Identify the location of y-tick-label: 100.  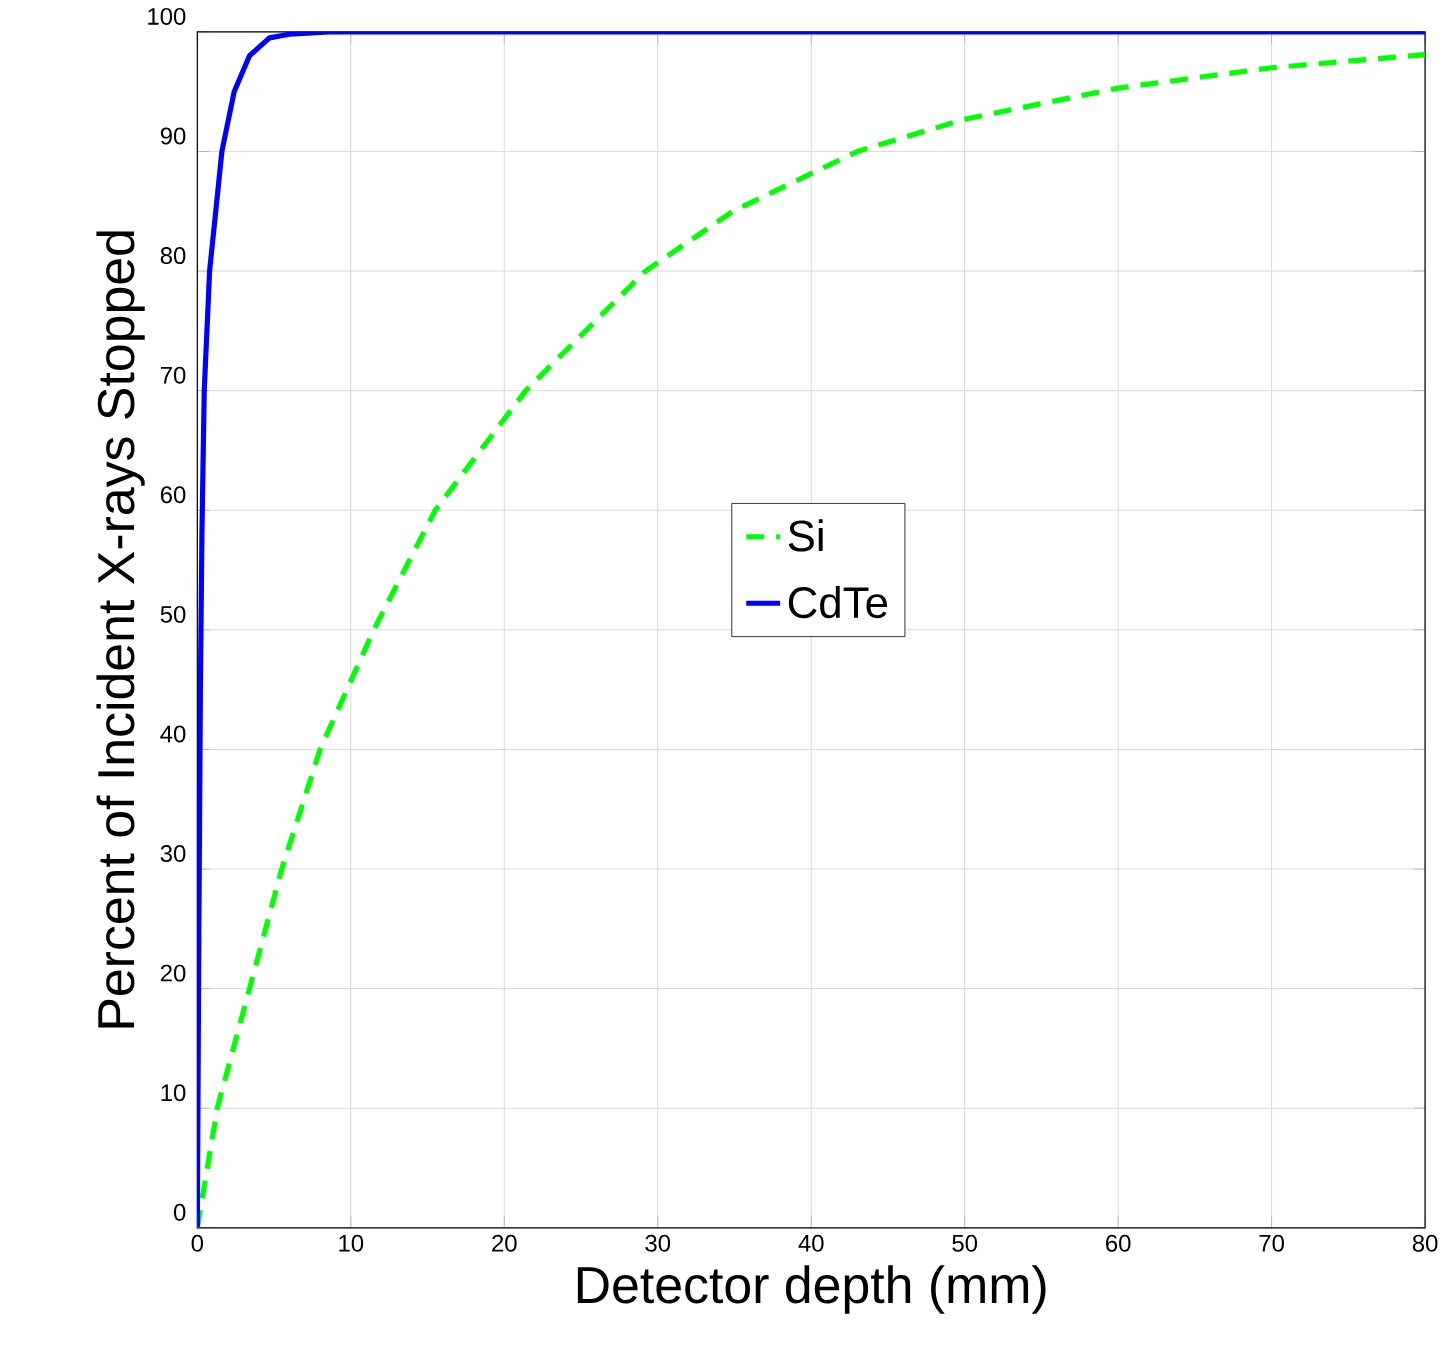
(167, 16).